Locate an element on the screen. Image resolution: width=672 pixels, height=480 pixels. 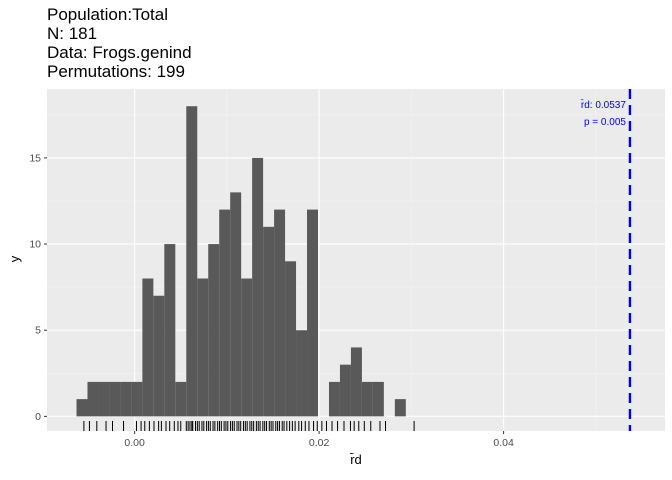
x-axis: 0.00 0.02 0.04 is located at coordinates (319, 440).